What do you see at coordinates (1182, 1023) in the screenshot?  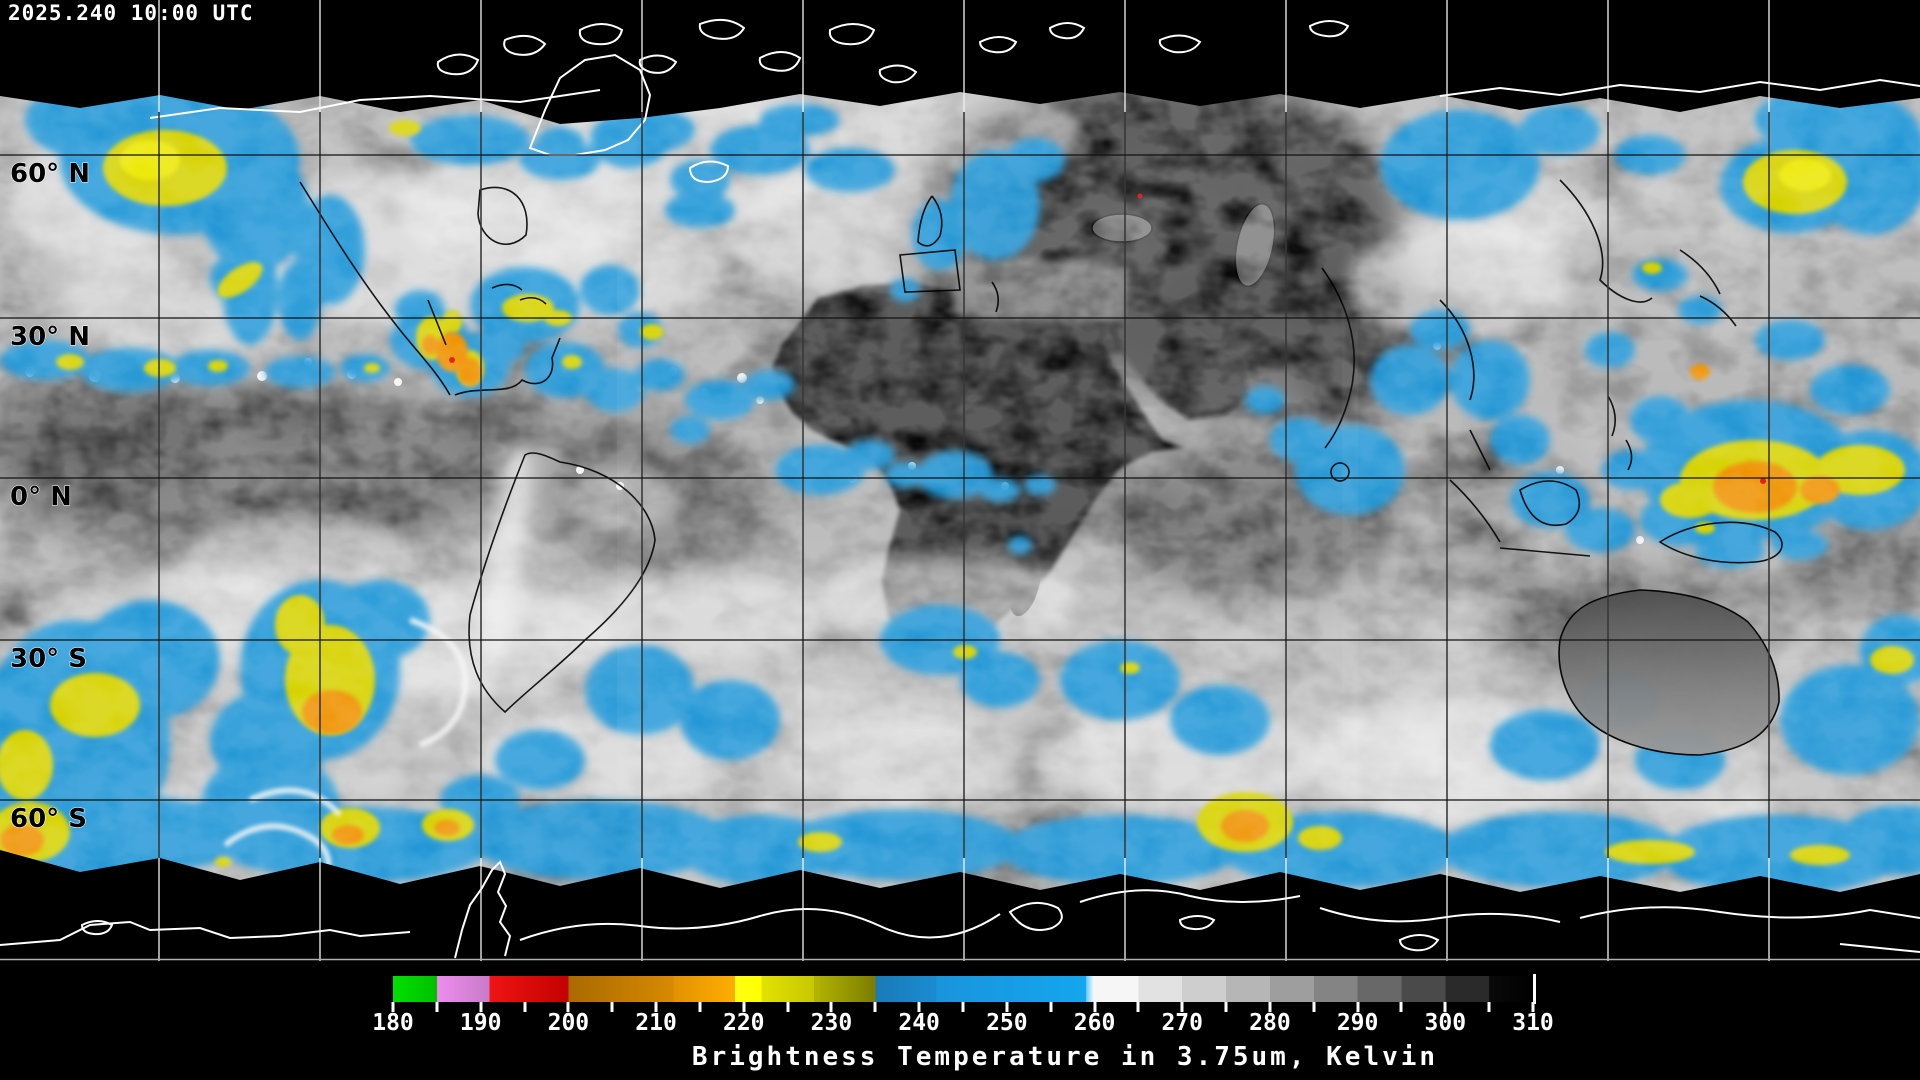 I see `colorbar-tick-label: 270` at bounding box center [1182, 1023].